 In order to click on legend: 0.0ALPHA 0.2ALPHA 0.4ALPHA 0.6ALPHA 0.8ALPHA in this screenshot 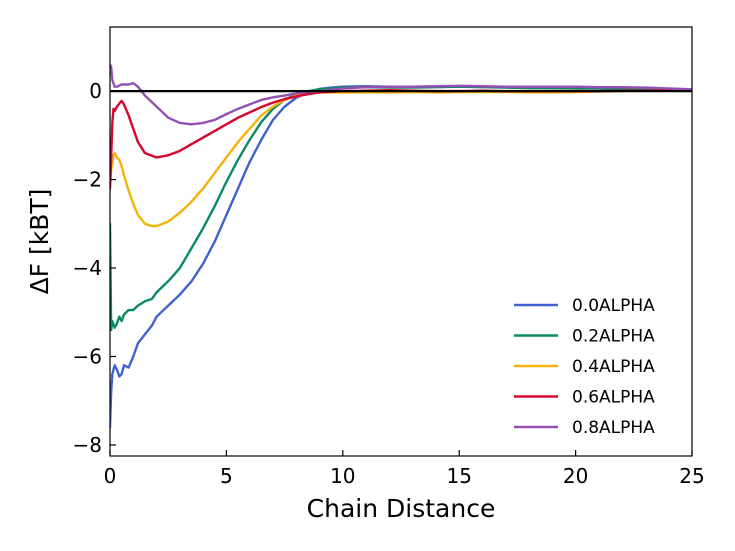, I will do `click(584, 367)`.